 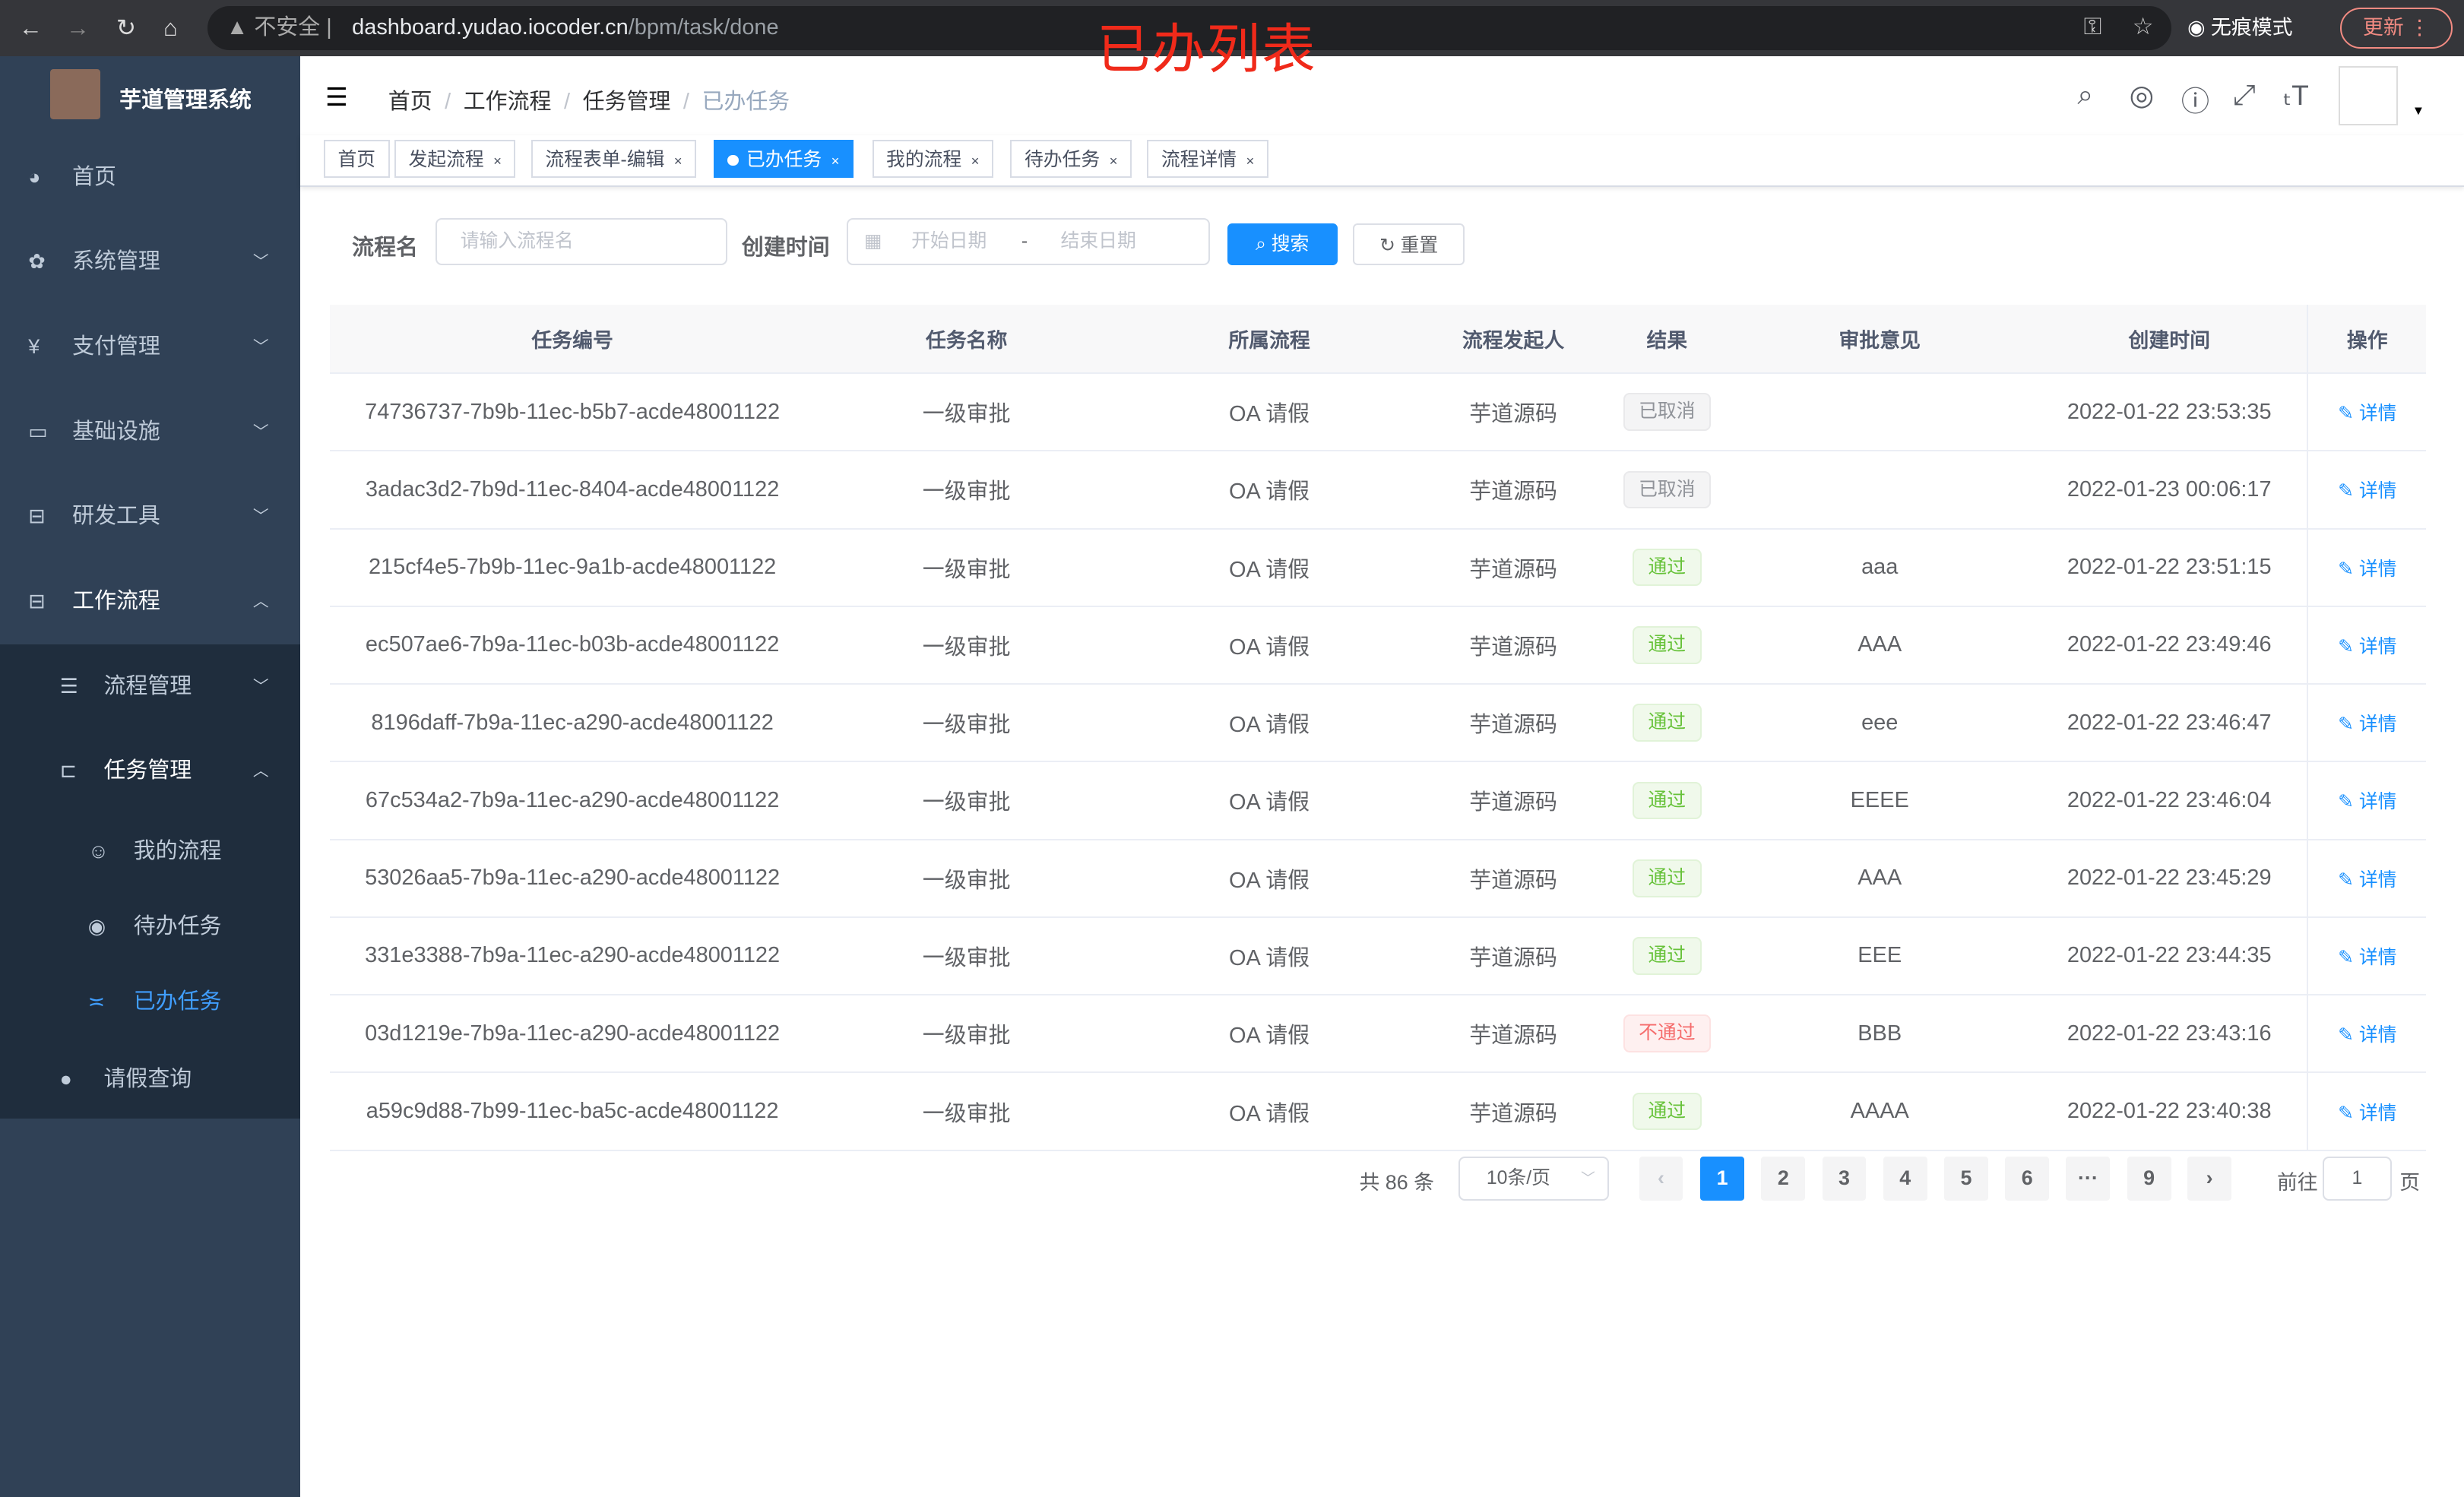 What do you see at coordinates (2239, 28) in the screenshot?
I see `incognito-indicator: ◉ 无痕模式` at bounding box center [2239, 28].